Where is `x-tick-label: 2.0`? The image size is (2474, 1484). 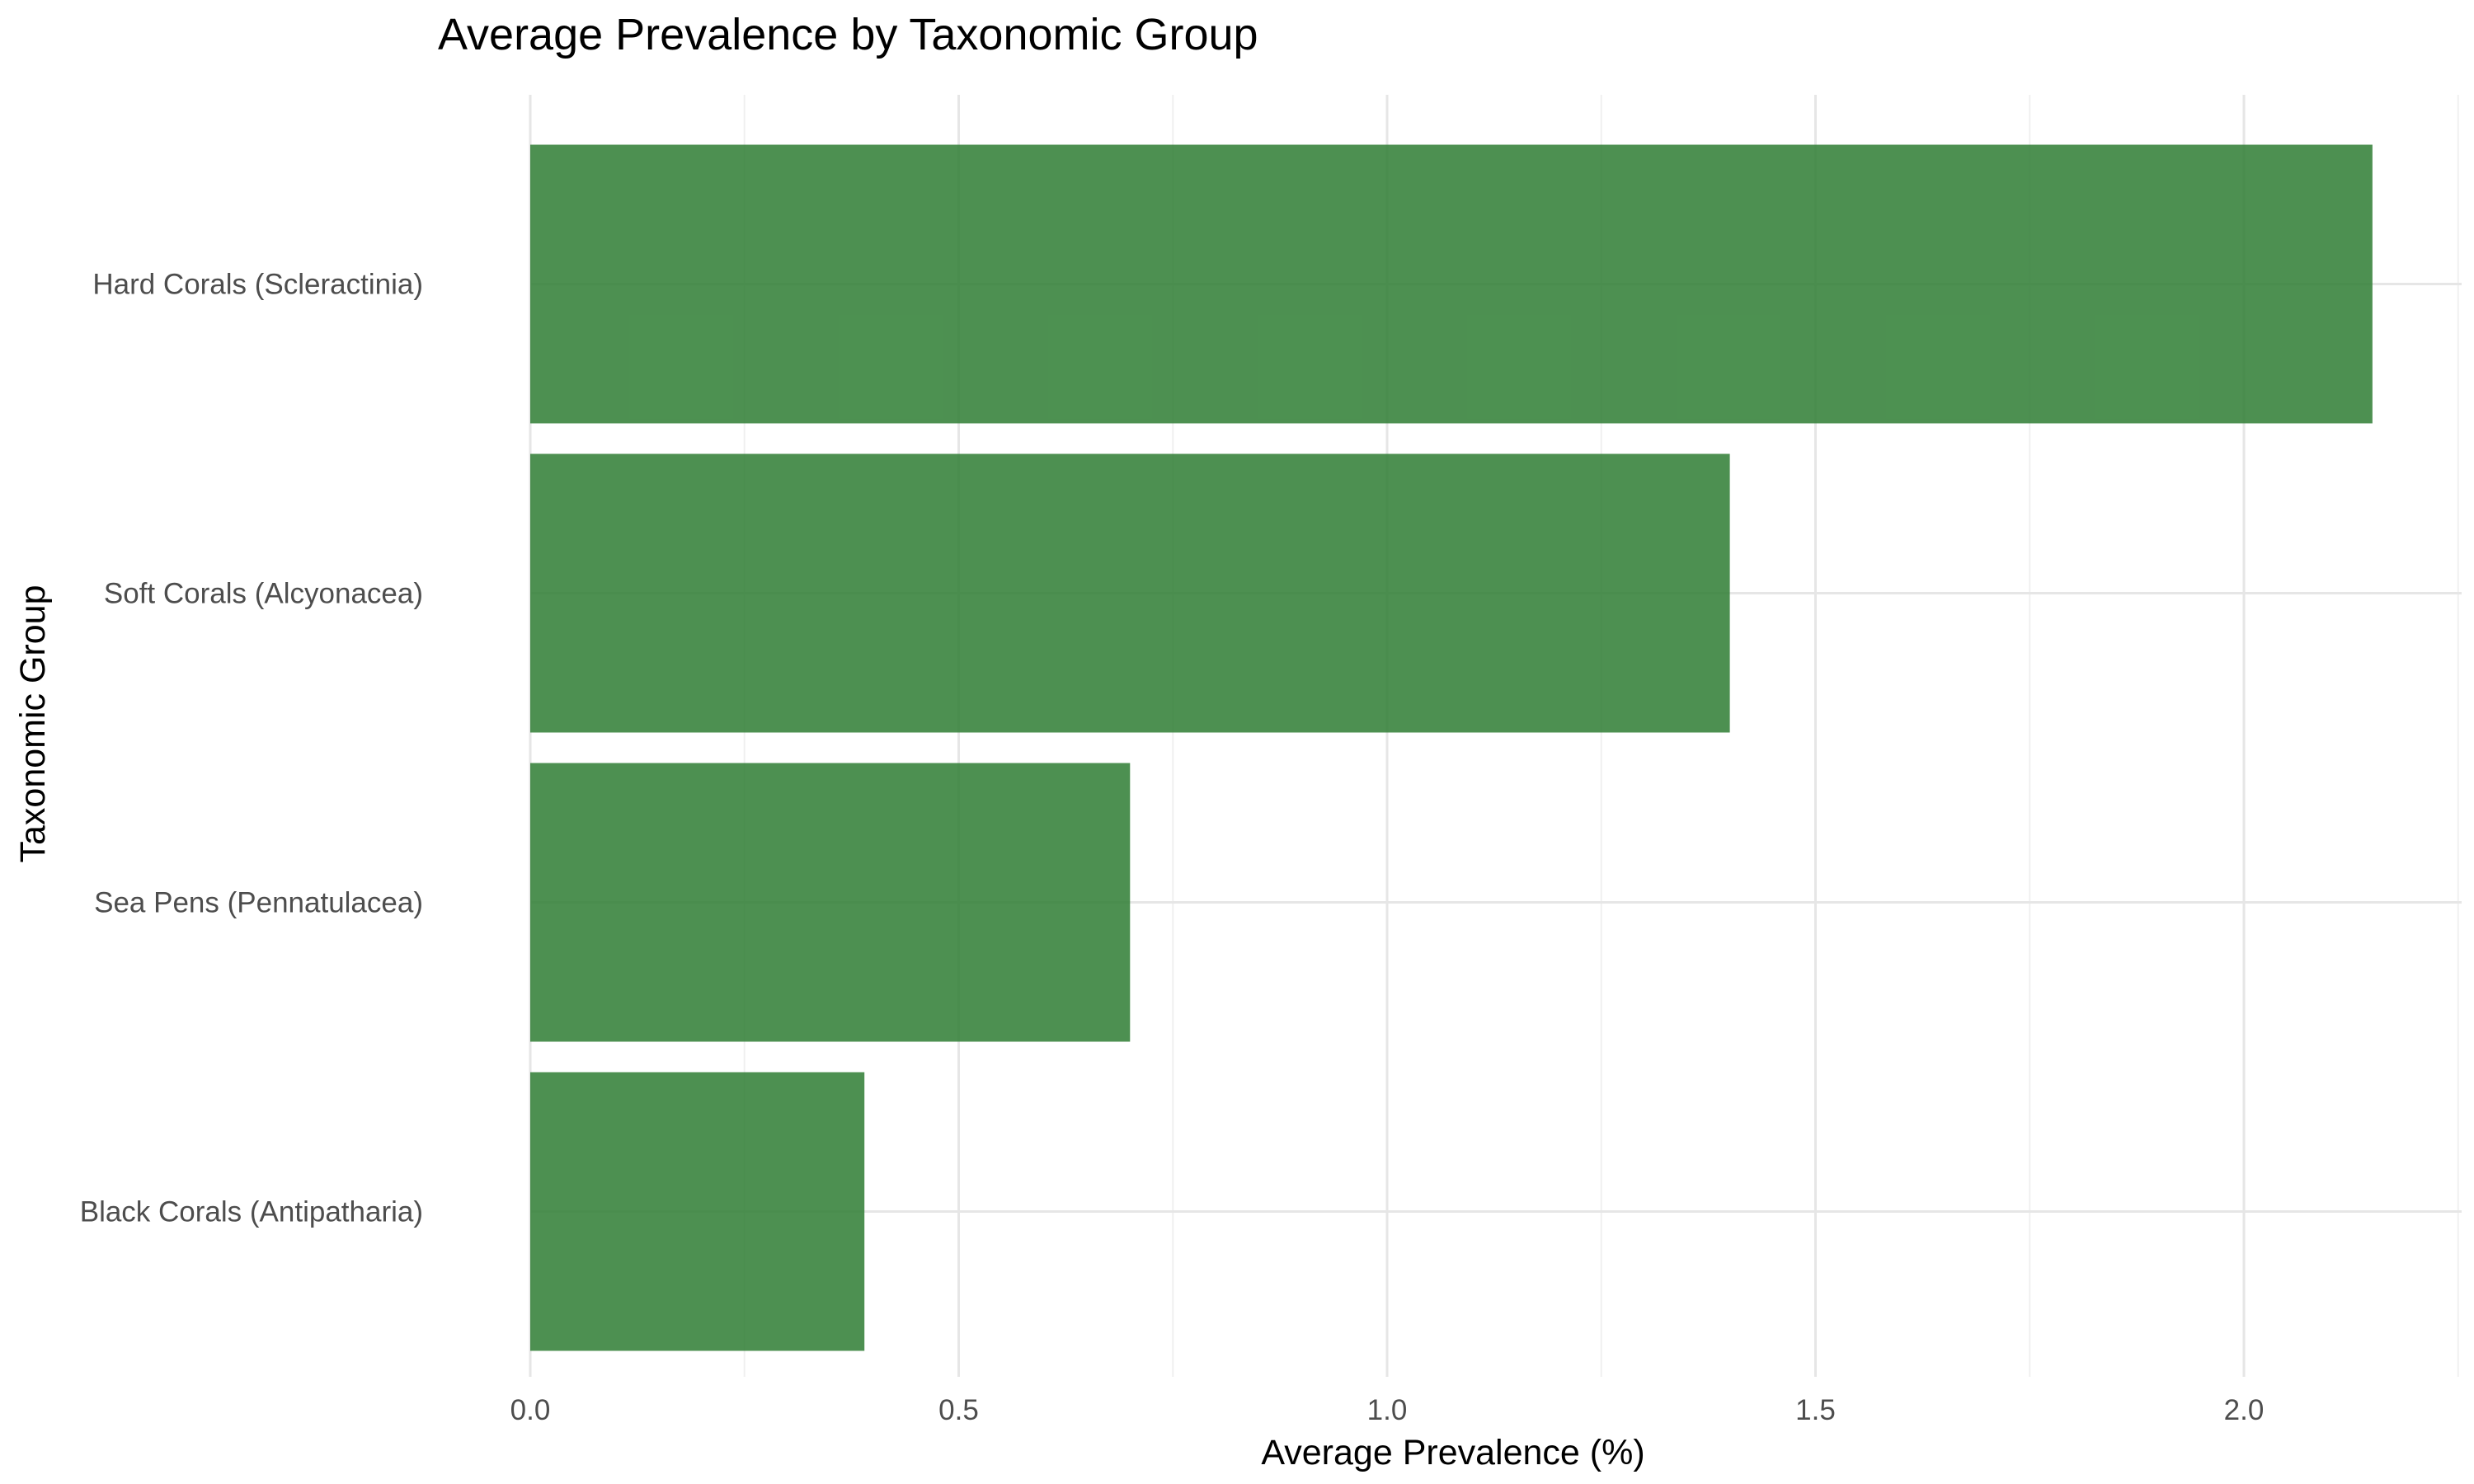
x-tick-label: 2.0 is located at coordinates (2244, 1410).